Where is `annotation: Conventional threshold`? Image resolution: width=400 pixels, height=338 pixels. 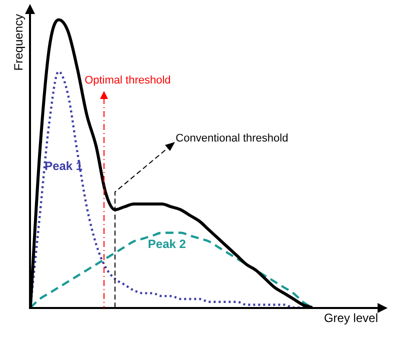 annotation: Conventional threshold is located at coordinates (232, 138).